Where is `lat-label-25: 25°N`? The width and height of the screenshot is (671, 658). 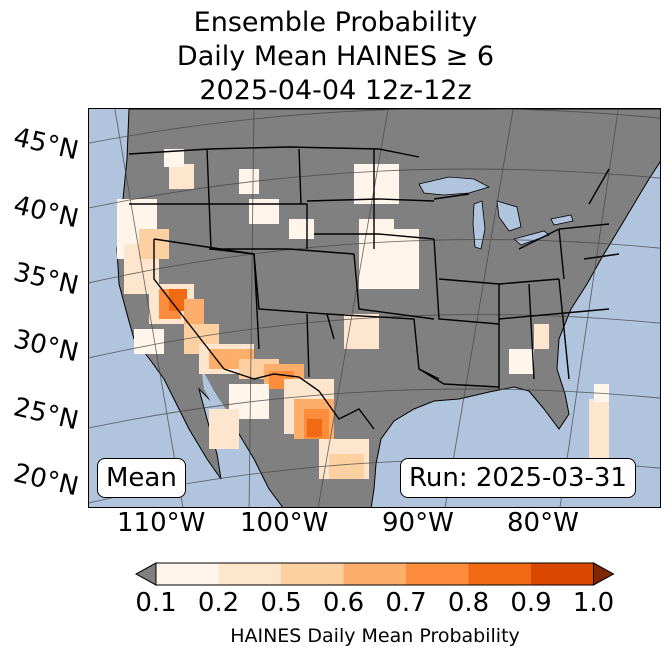 lat-label-25: 25°N is located at coordinates (46, 414).